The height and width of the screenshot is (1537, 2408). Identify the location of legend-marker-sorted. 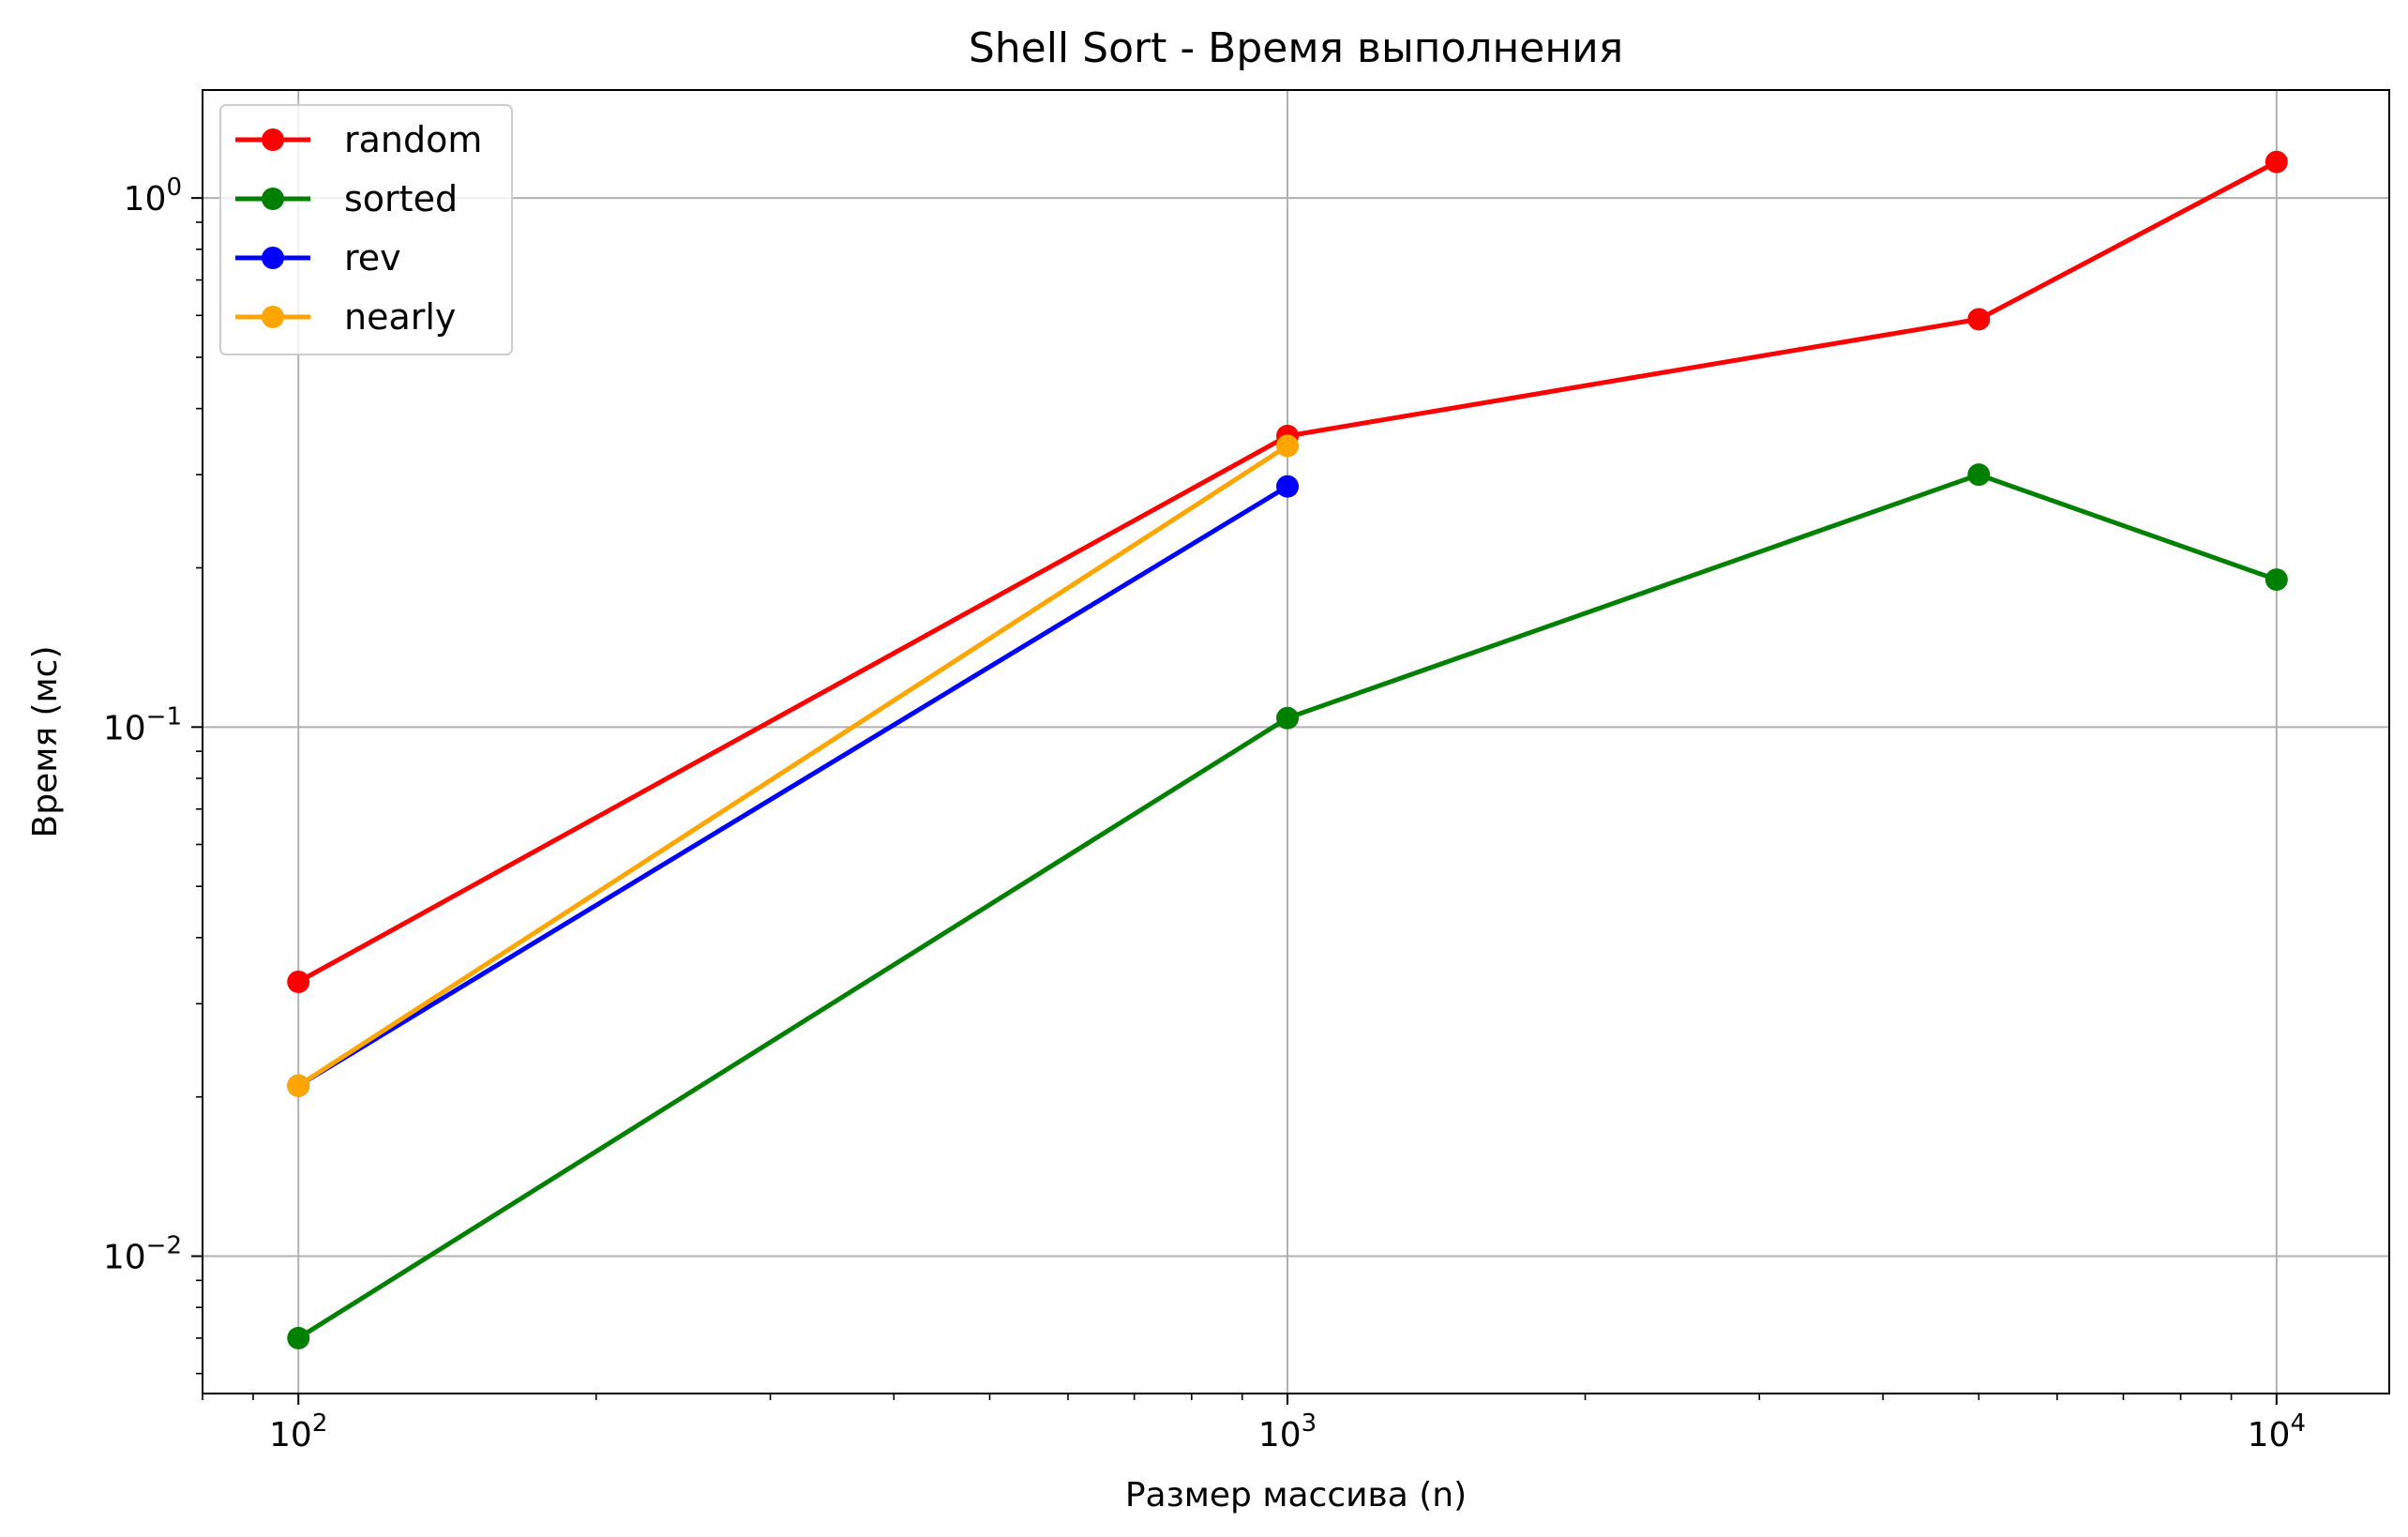
(273, 199).